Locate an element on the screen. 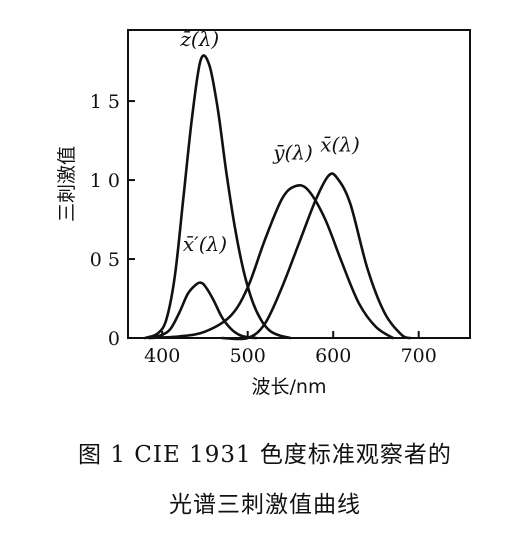 The width and height of the screenshot is (530, 539). y-tick-label: 0 5 is located at coordinates (105, 260).